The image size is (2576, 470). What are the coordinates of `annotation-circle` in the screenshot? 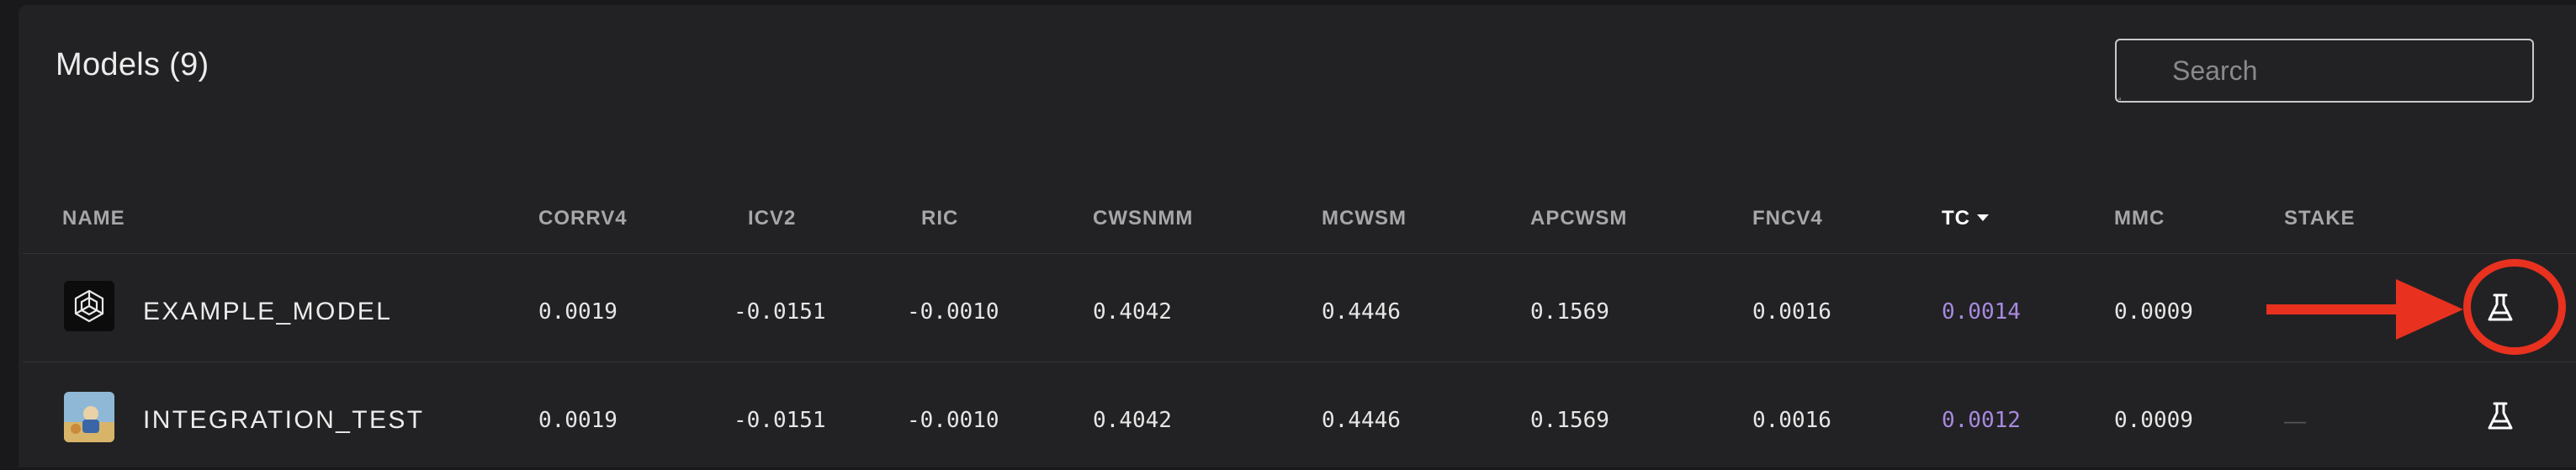 It's located at (2514, 307).